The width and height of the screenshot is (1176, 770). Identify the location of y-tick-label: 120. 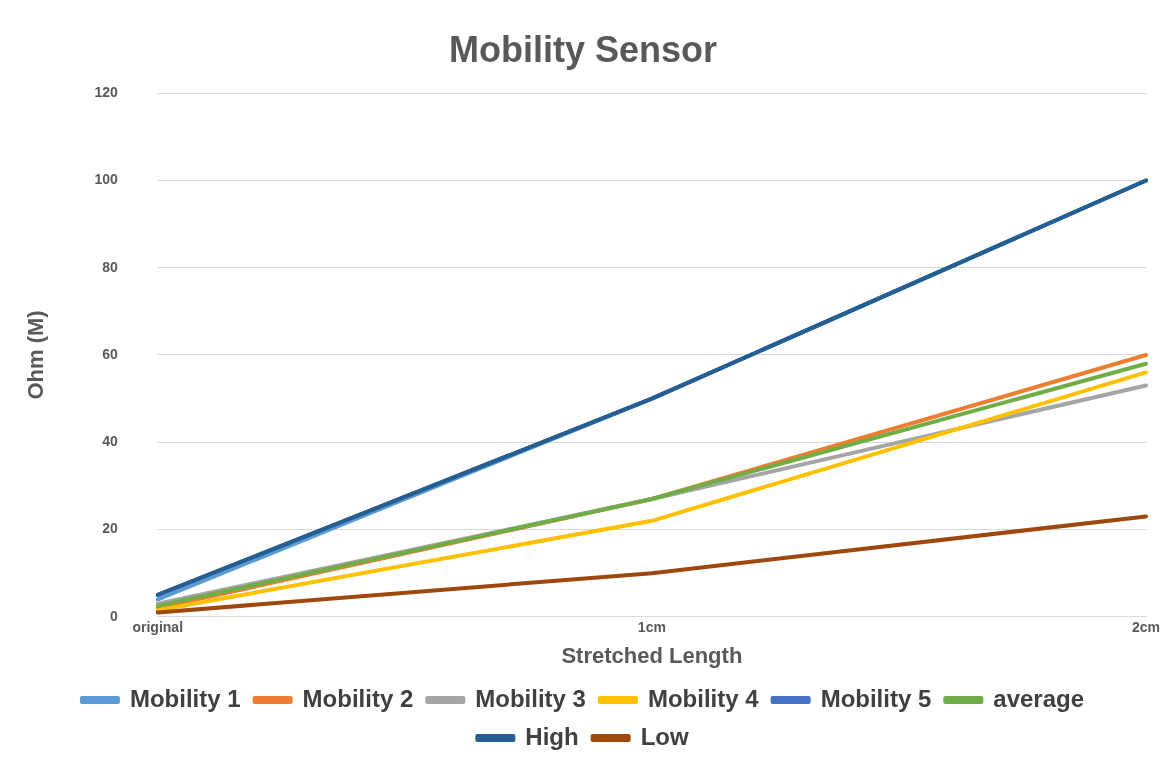
(106, 92).